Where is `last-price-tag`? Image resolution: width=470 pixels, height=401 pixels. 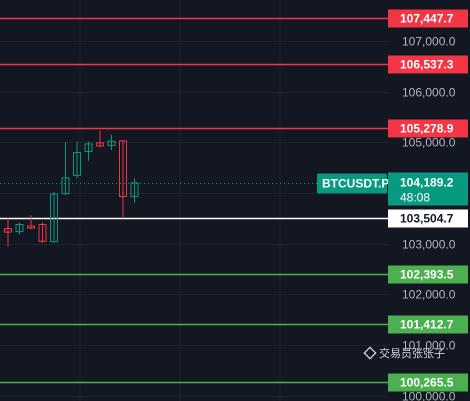
last-price-tag is located at coordinates (428, 189).